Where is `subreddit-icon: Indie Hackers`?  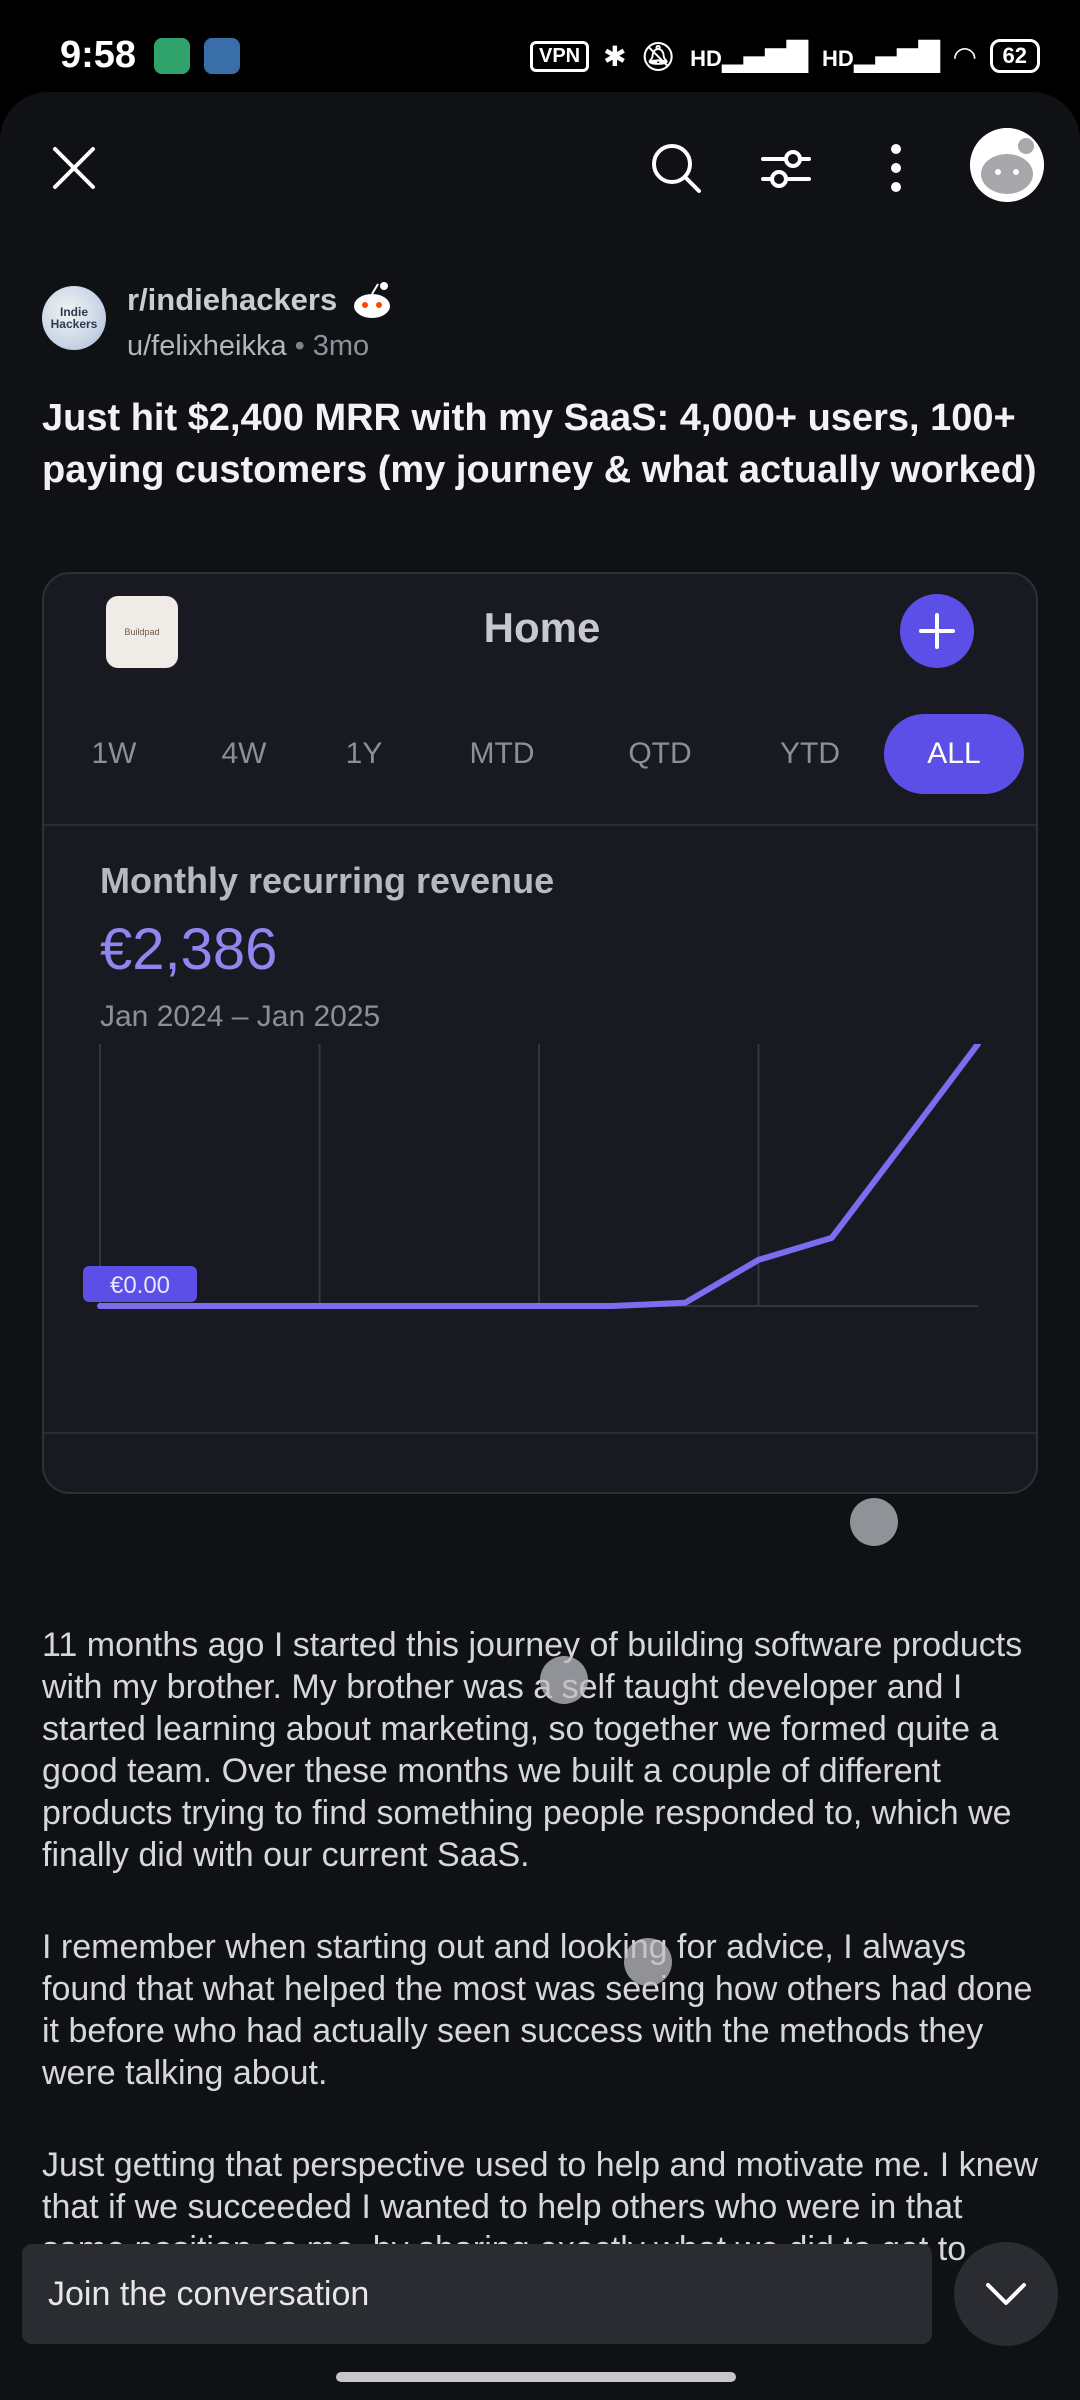 subreddit-icon: Indie Hackers is located at coordinates (74, 318).